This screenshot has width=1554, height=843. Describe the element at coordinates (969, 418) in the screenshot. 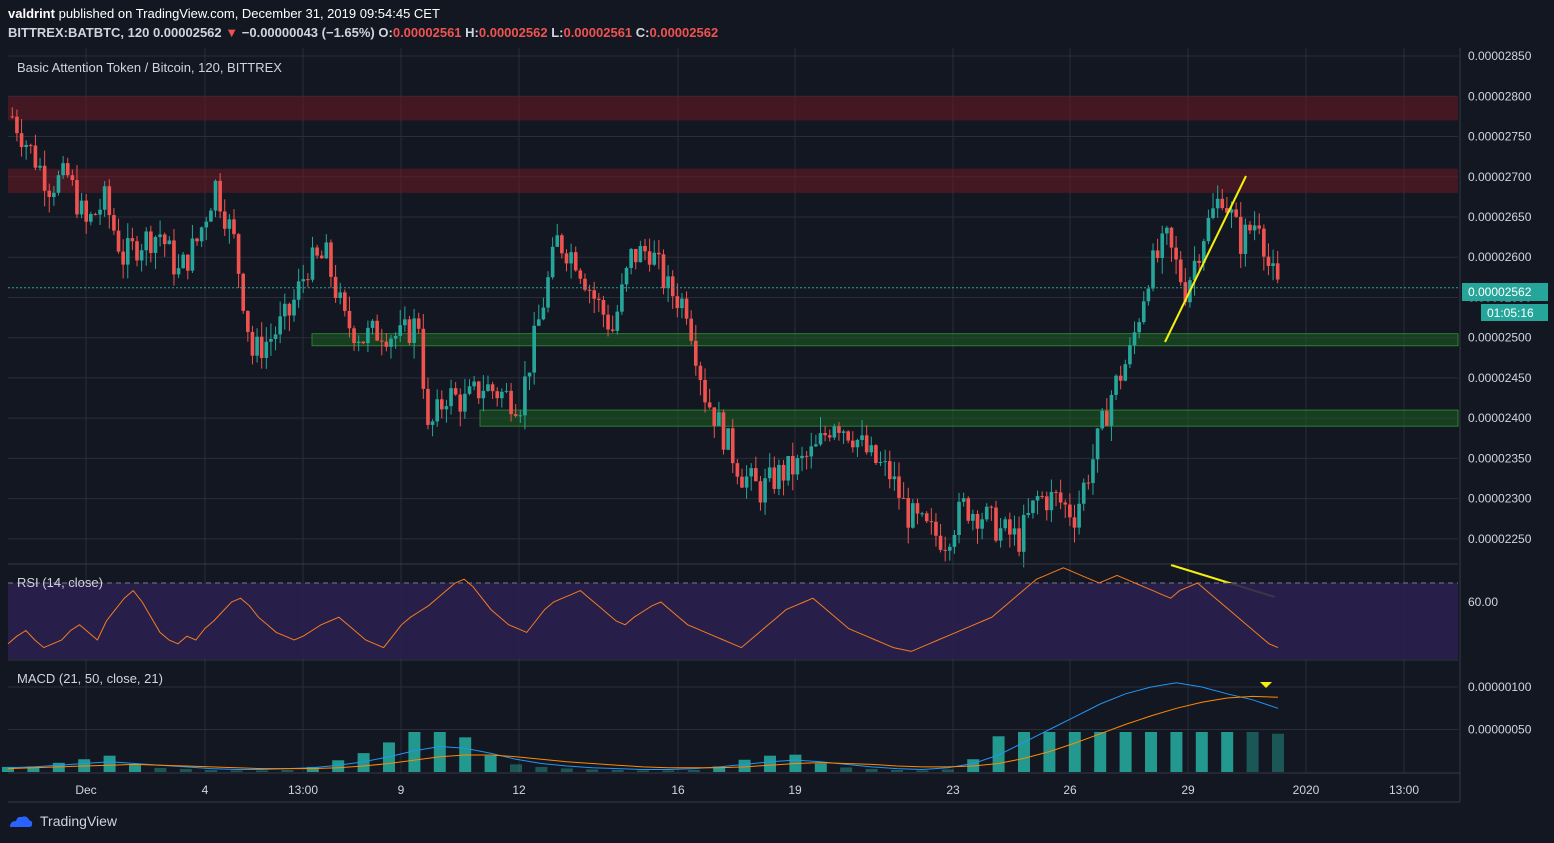

I see `zone-support` at that location.